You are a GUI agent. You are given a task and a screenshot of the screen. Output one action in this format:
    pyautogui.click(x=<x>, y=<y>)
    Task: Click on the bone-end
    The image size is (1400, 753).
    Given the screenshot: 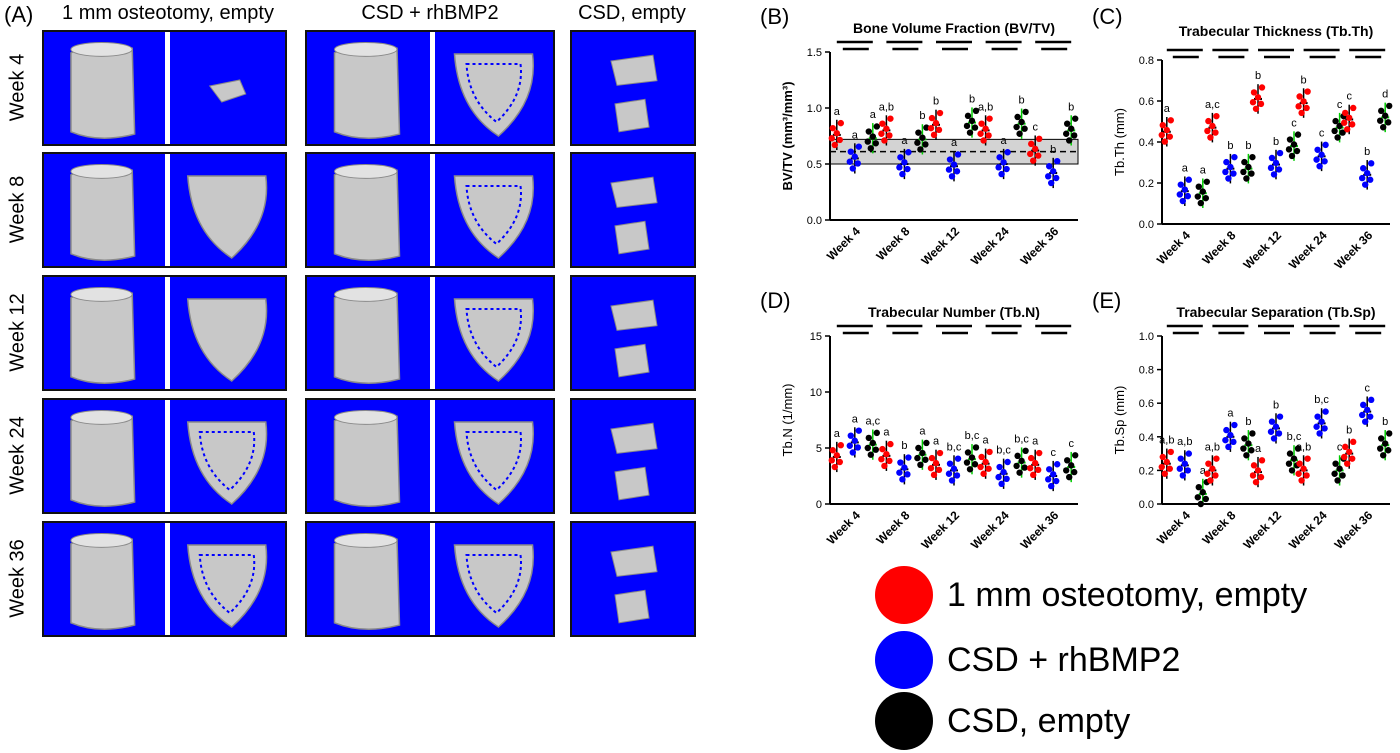 What is the action you would take?
    pyautogui.click(x=101, y=171)
    